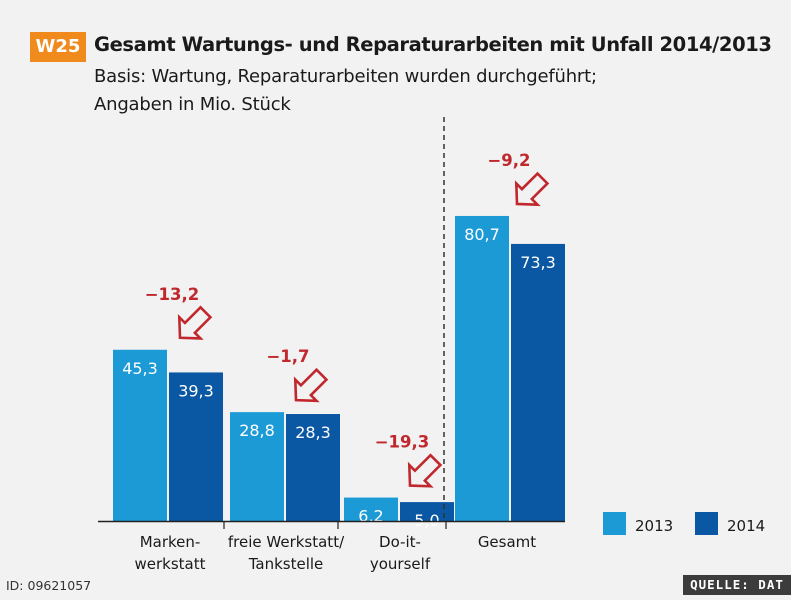  Describe the element at coordinates (257, 430) in the screenshot. I see `bar-value-label: 28,8` at that location.